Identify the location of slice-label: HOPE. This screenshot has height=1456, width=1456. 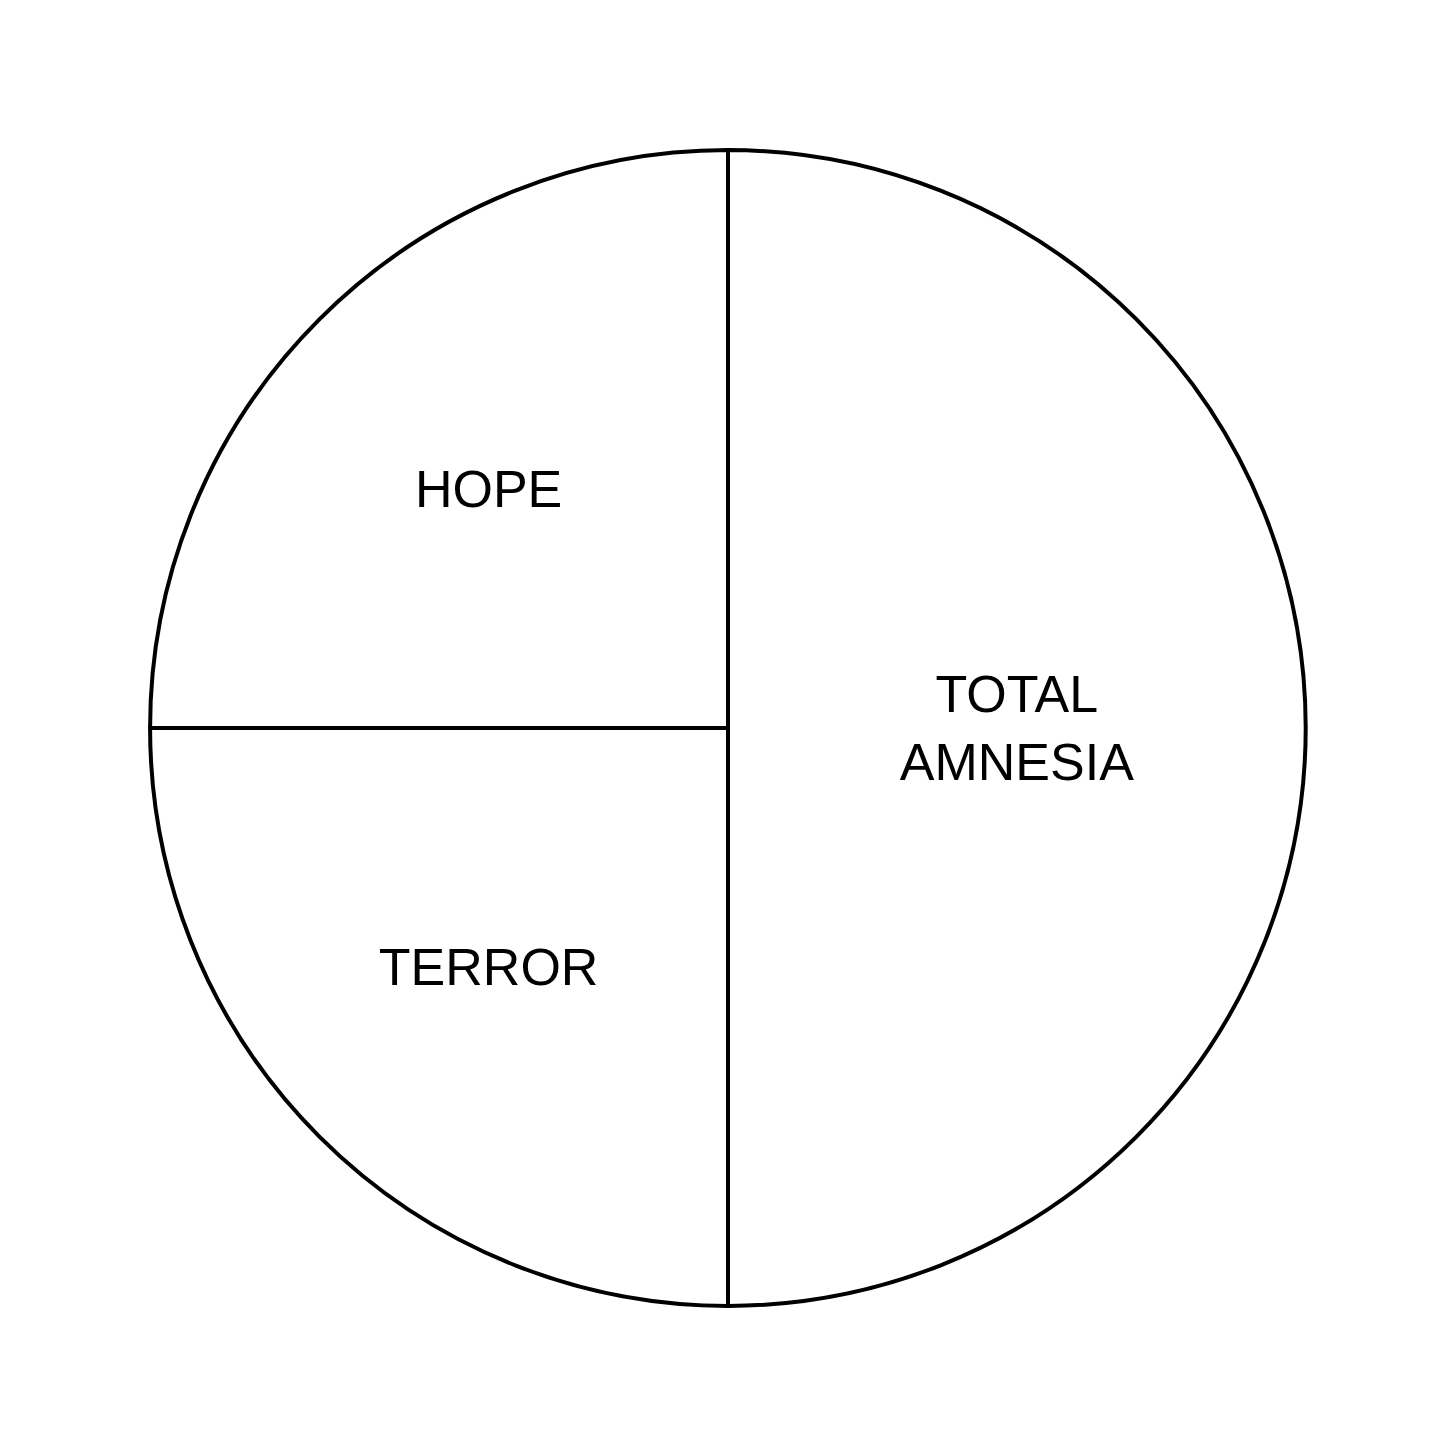
(488, 488).